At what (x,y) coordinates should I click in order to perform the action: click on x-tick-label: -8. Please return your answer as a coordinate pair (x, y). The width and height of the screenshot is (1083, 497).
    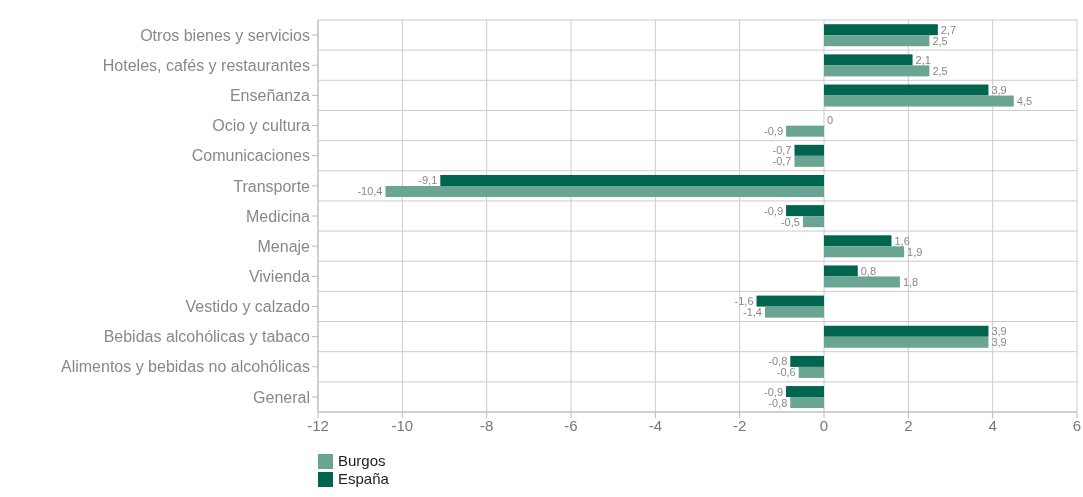
    Looking at the image, I should click on (486, 425).